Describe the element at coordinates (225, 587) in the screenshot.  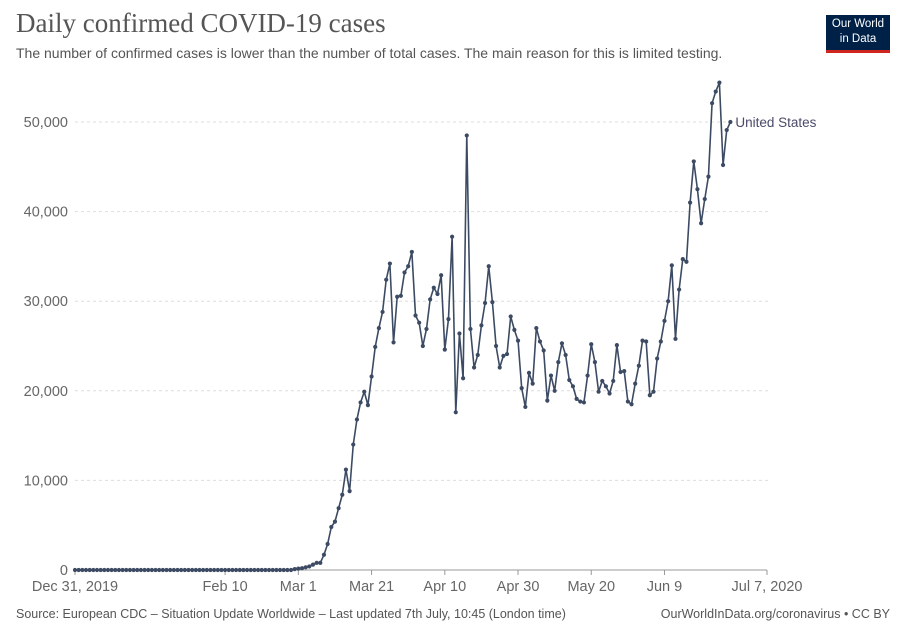
I see `x-tick-label: Feb 10` at that location.